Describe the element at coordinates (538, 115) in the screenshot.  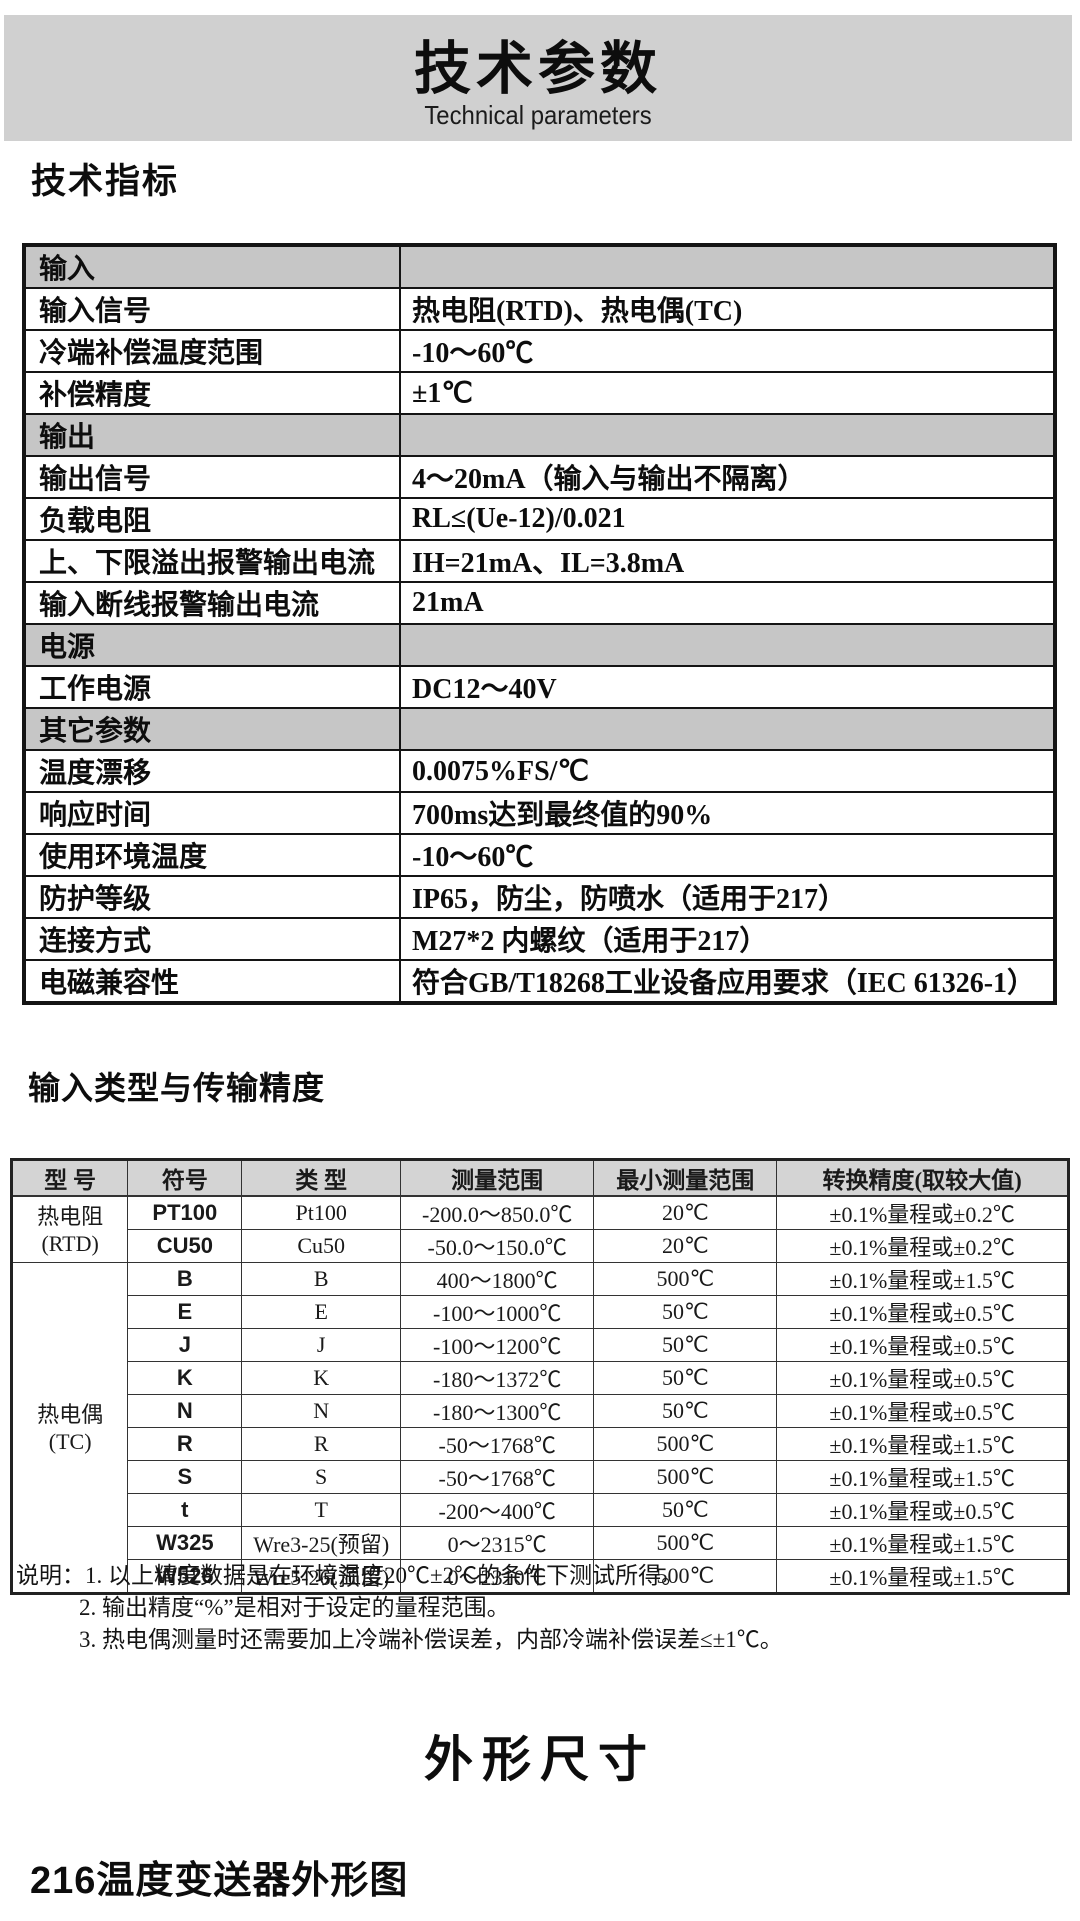
I see `page-subtitle: Technical parameters` at that location.